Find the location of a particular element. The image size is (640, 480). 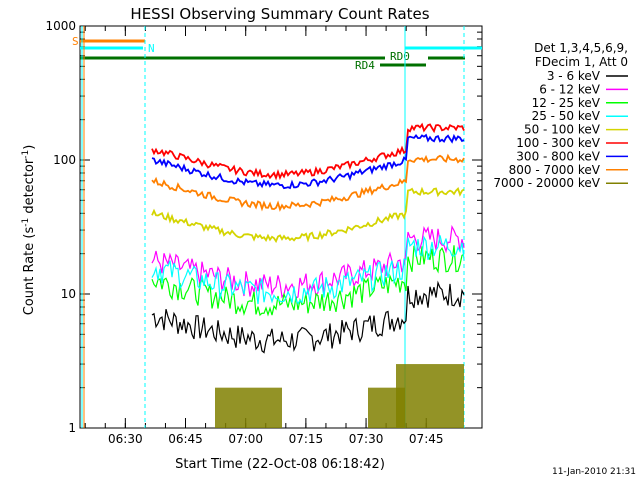

rd4-label: RD4 is located at coordinates (365, 65).